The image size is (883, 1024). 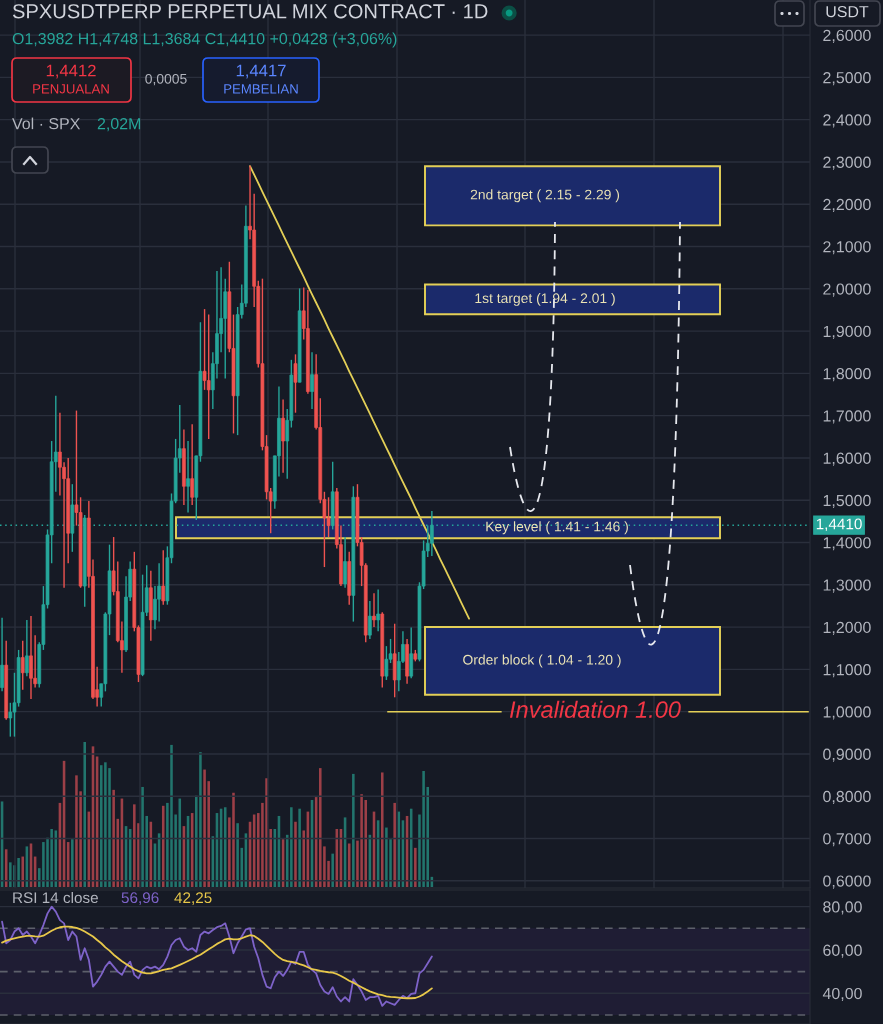 I want to click on y-tick-label: 1,2000, so click(x=847, y=628).